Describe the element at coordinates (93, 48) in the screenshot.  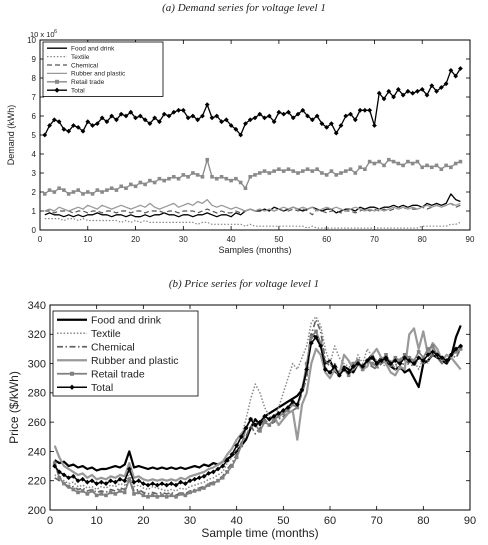
I see `chart-a-legend-label-0: Food and drink` at that location.